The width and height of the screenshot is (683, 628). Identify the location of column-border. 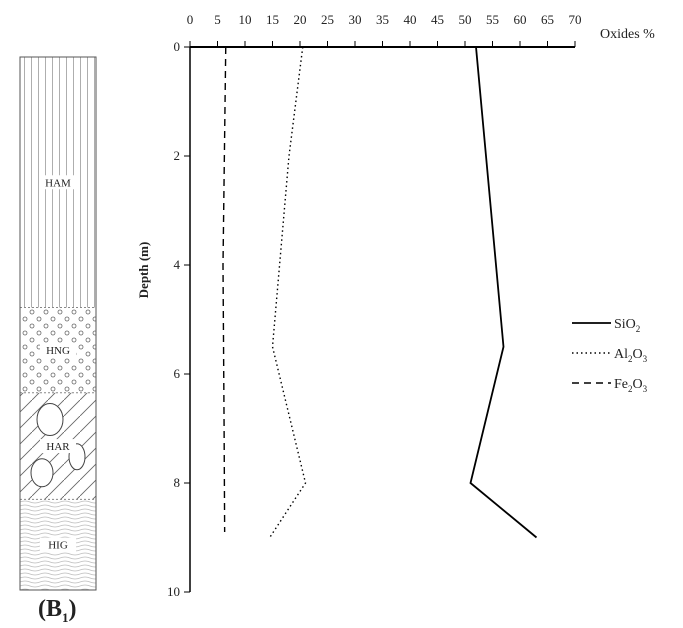
(58, 323).